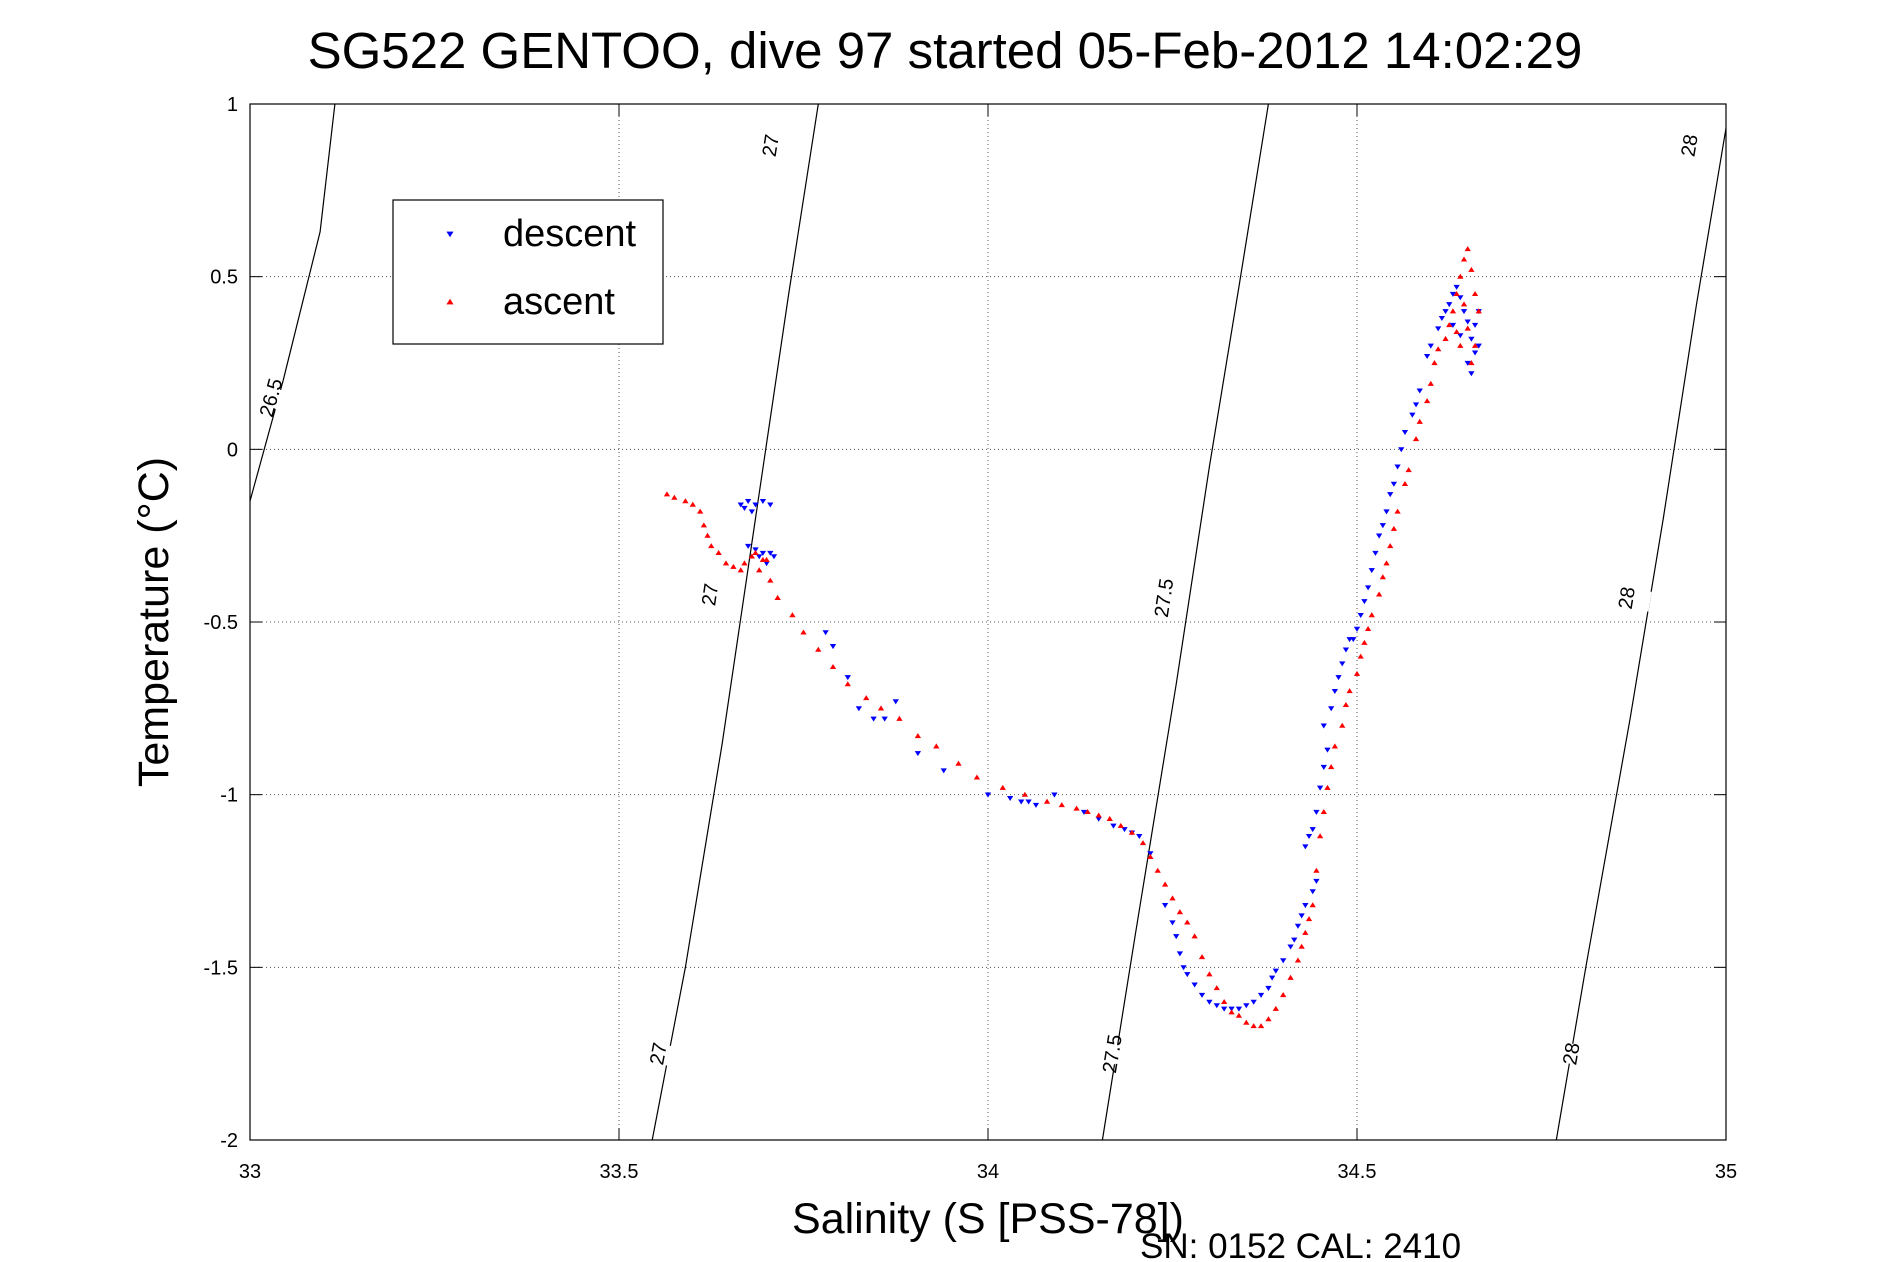  What do you see at coordinates (450, 234) in the screenshot?
I see `legend-marker-descent` at bounding box center [450, 234].